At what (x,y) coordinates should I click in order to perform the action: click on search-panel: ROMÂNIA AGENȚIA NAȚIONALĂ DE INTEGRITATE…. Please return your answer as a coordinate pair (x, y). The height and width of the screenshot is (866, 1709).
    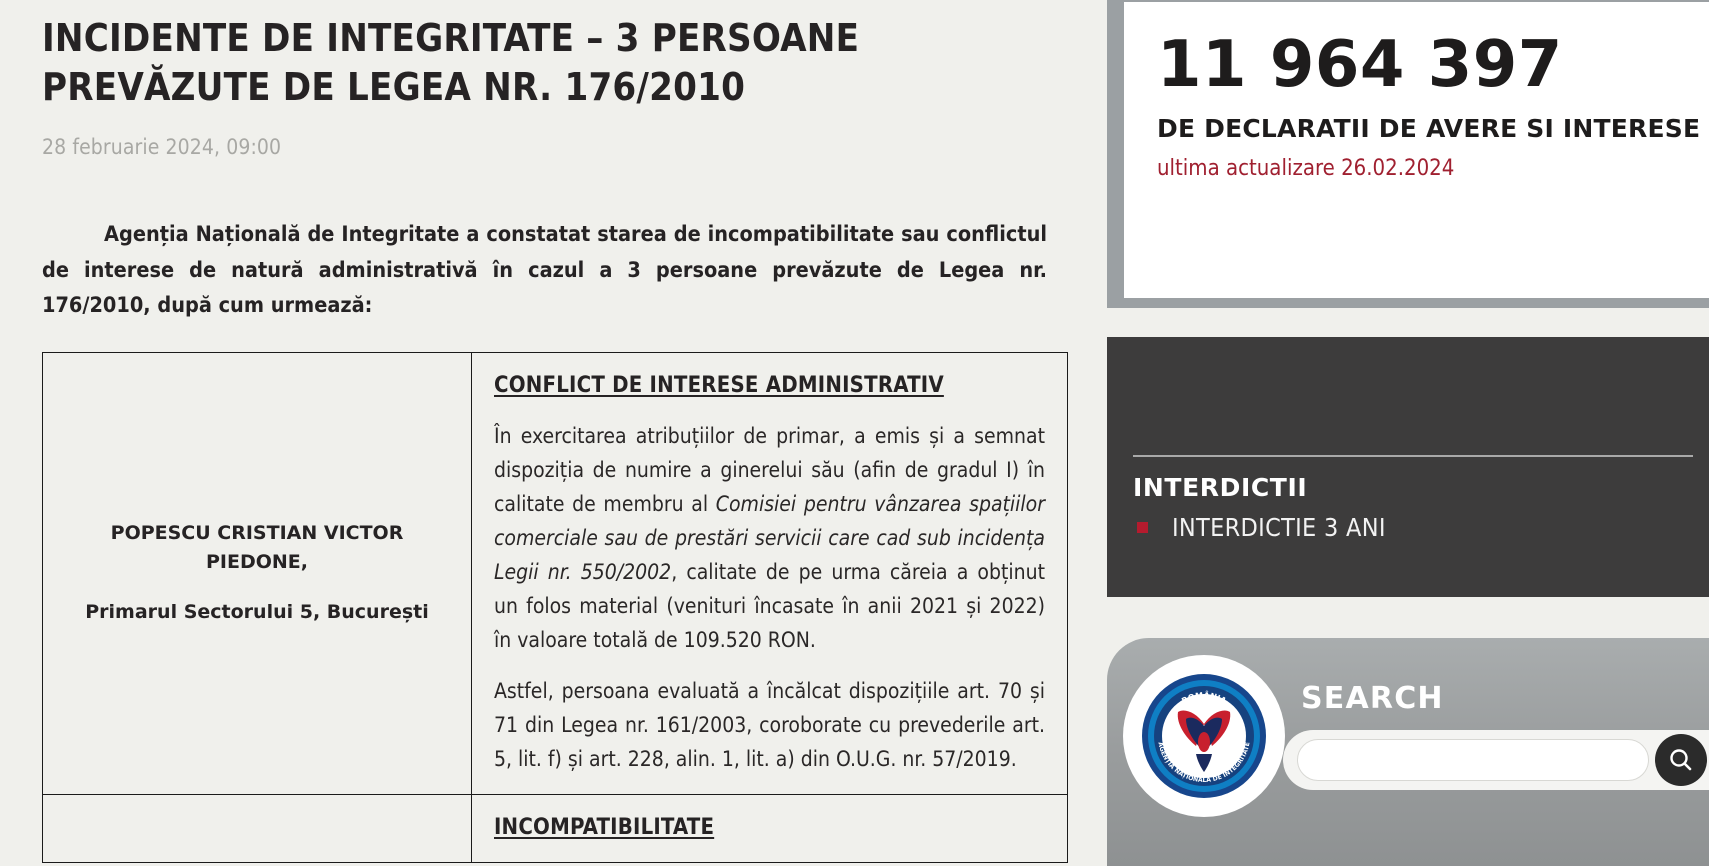
    Looking at the image, I should click on (1408, 752).